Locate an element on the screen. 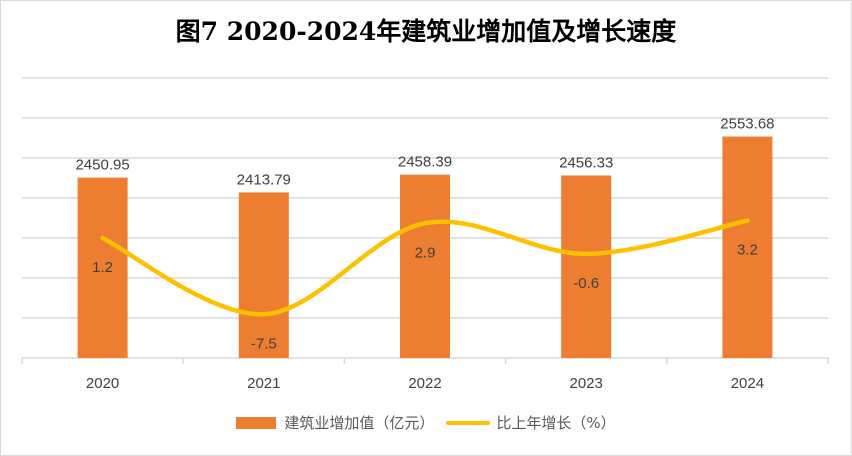  line-value-label: -0.6 is located at coordinates (586, 283).